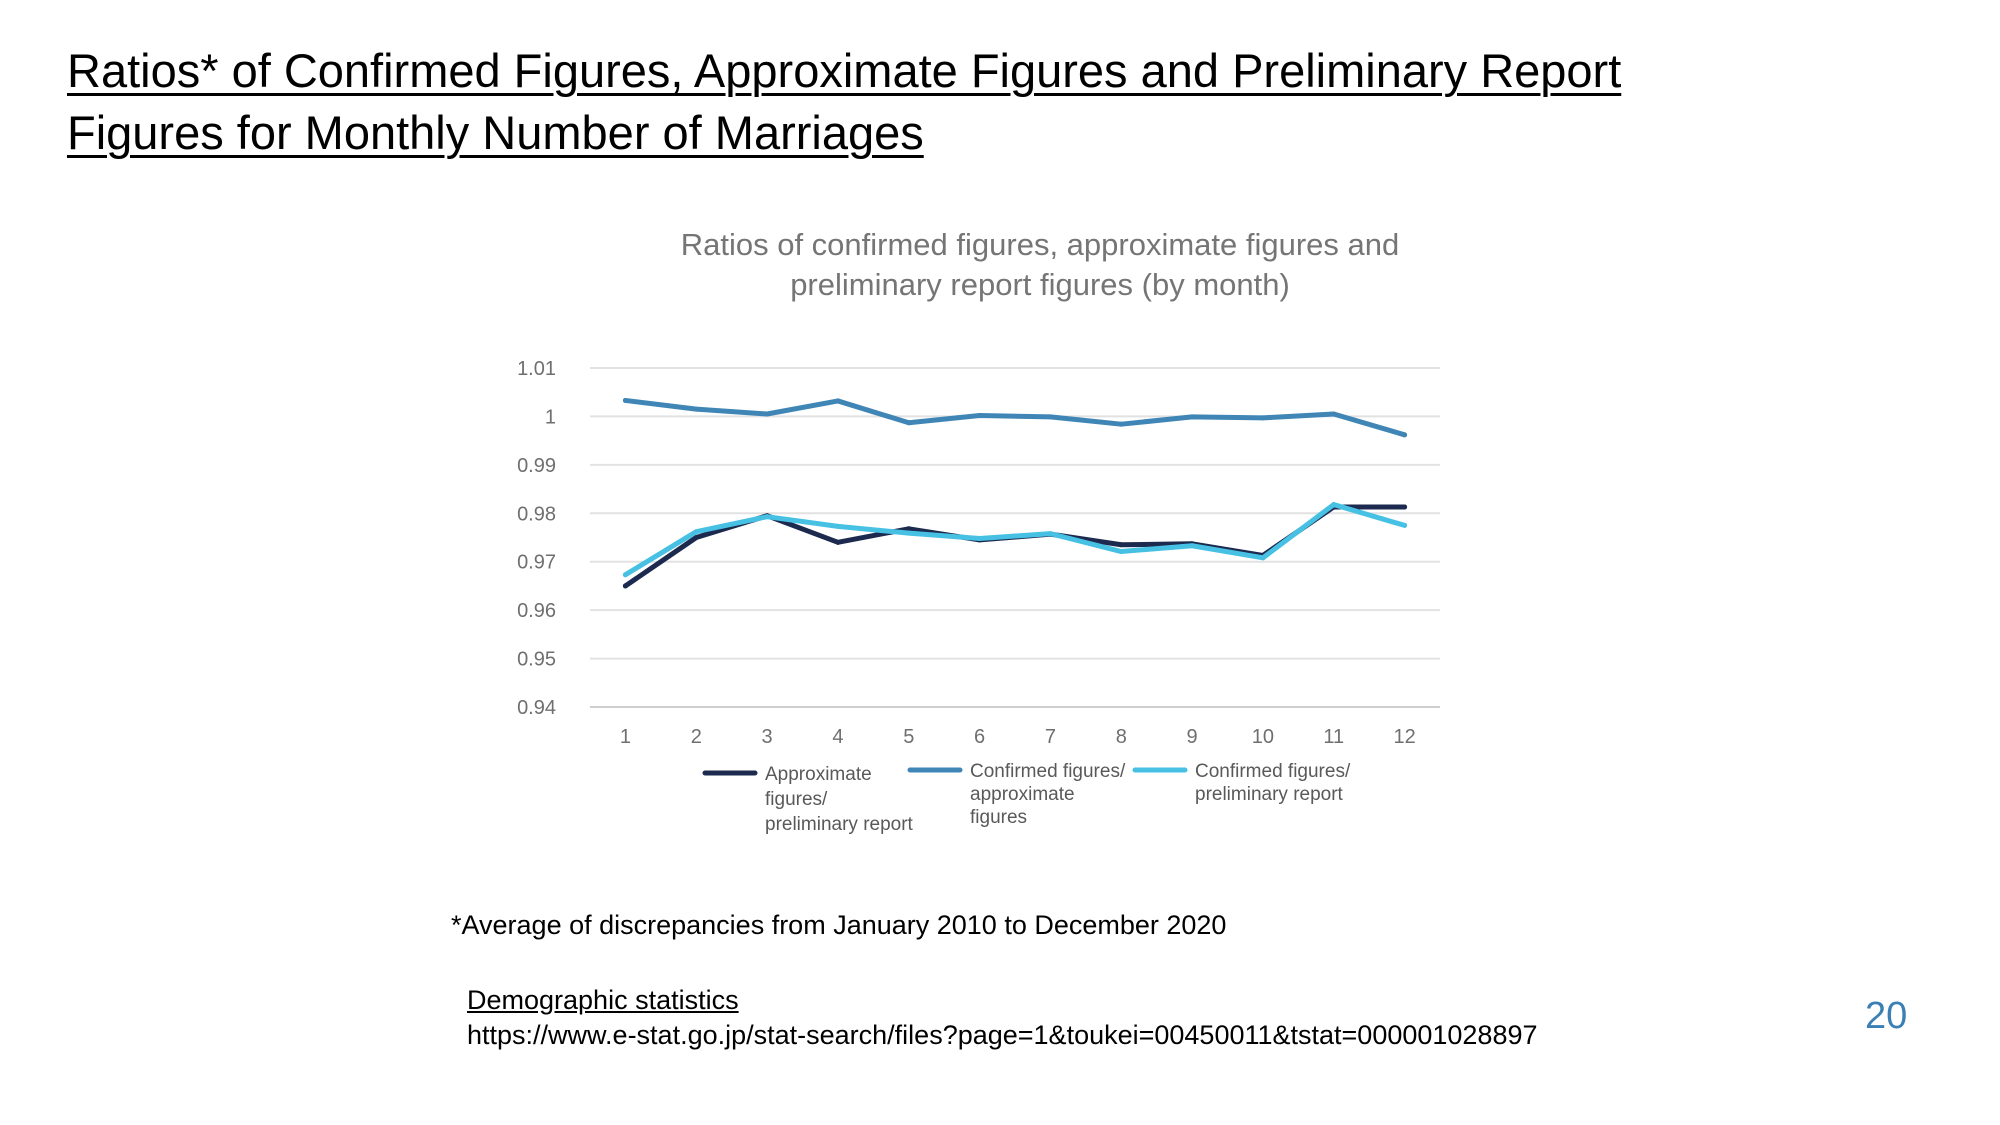 The height and width of the screenshot is (1125, 2000). Describe the element at coordinates (550, 417) in the screenshot. I see `y-tick-label: 1` at that location.